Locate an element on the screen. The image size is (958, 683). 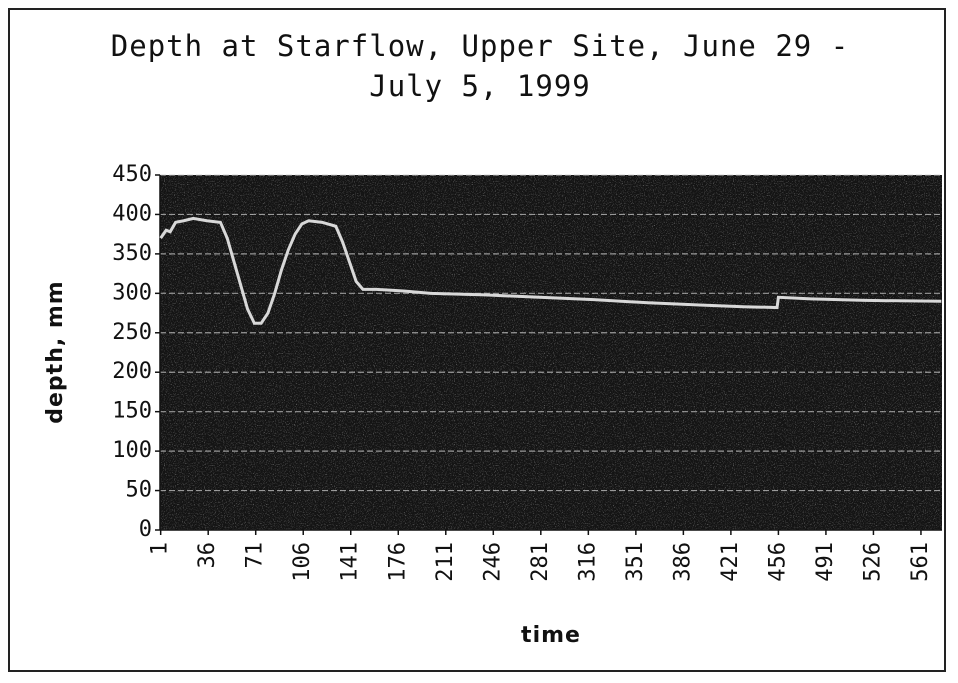
x-tick-label: 211 is located at coordinates (445, 562).